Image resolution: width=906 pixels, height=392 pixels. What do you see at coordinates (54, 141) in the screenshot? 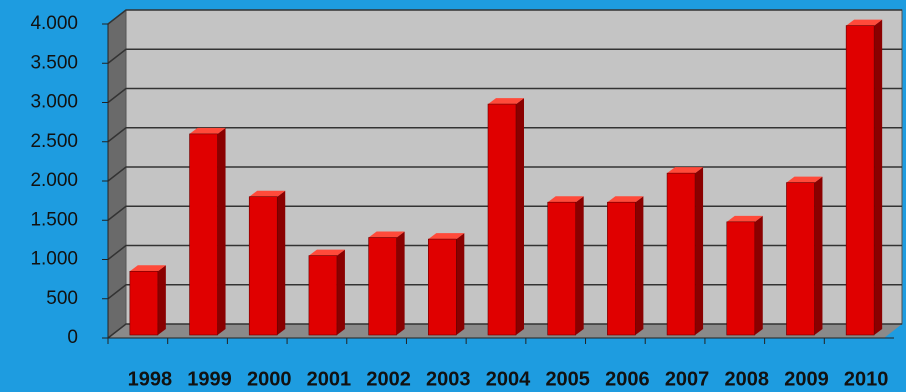
I see `y-tick-label: 2.500` at bounding box center [54, 141].